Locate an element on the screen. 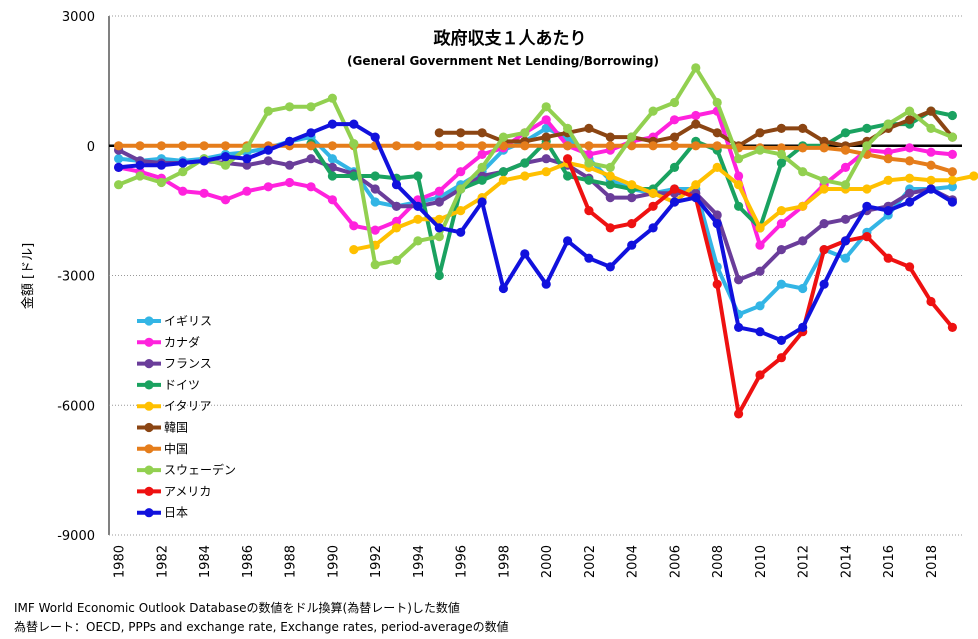 The image size is (978, 639). legend-item: スウェーデン is located at coordinates (186, 469).